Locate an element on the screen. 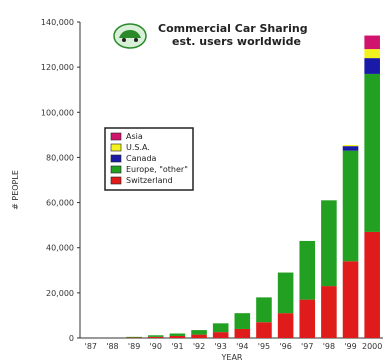  x-tick-label: '88 is located at coordinates (112, 346).